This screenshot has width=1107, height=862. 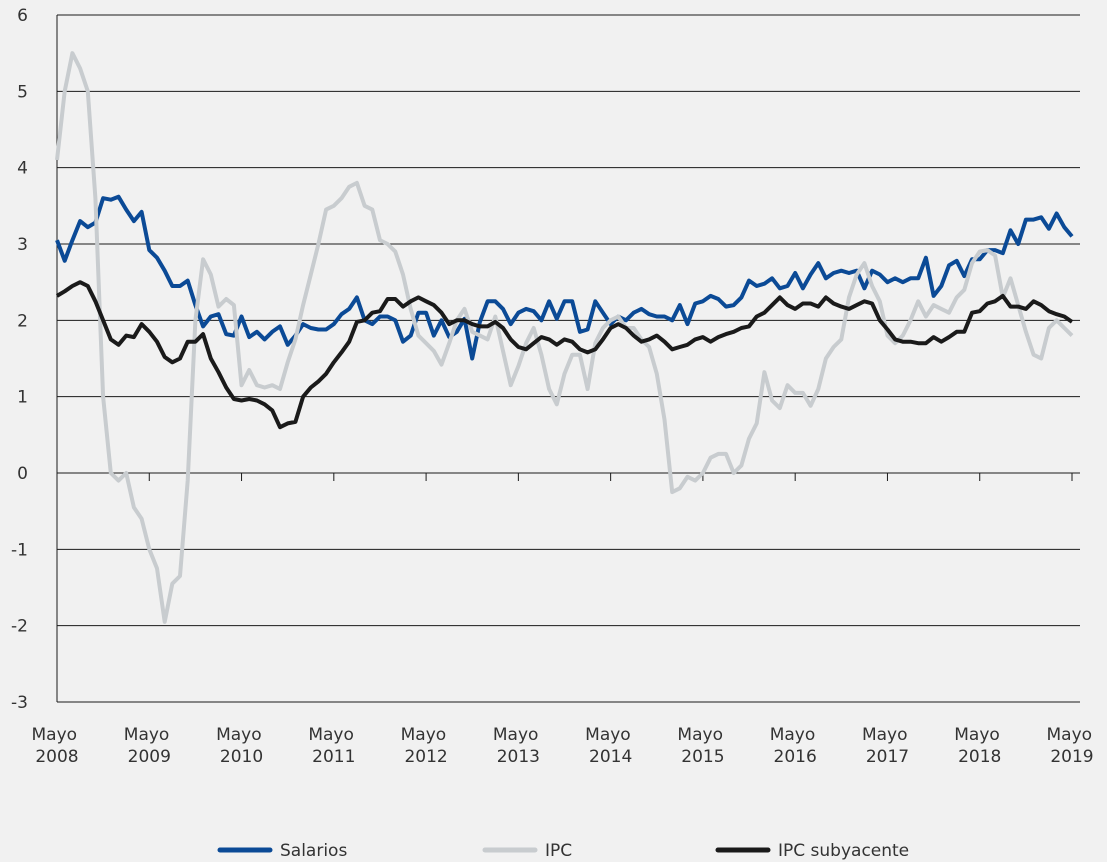 What do you see at coordinates (426, 746) in the screenshot?
I see `x-tick-label: Mayo 2012` at bounding box center [426, 746].